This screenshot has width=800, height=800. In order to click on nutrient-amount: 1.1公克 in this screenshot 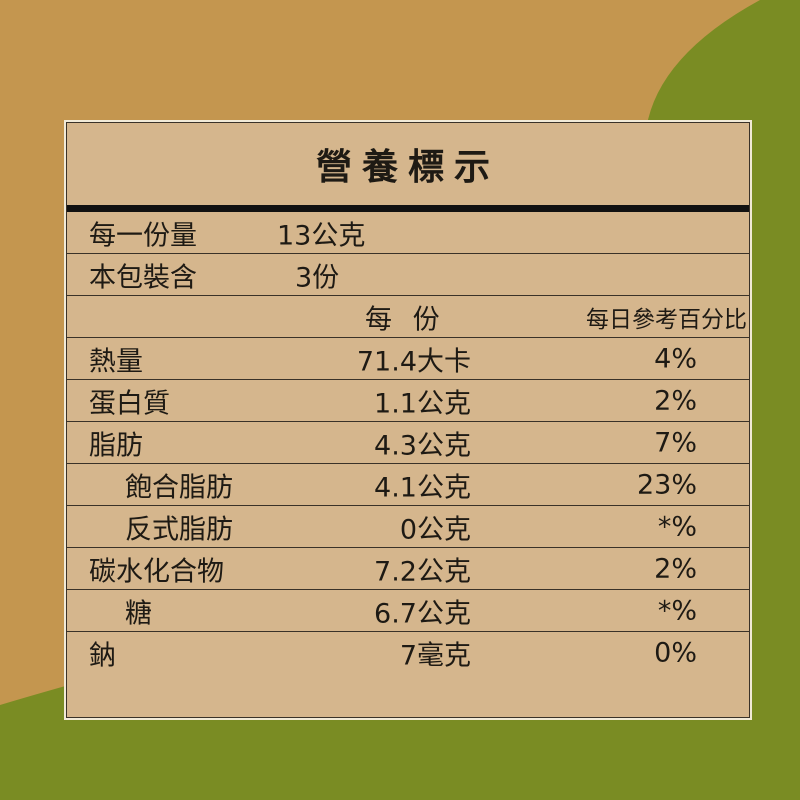, I will do `click(422, 403)`.